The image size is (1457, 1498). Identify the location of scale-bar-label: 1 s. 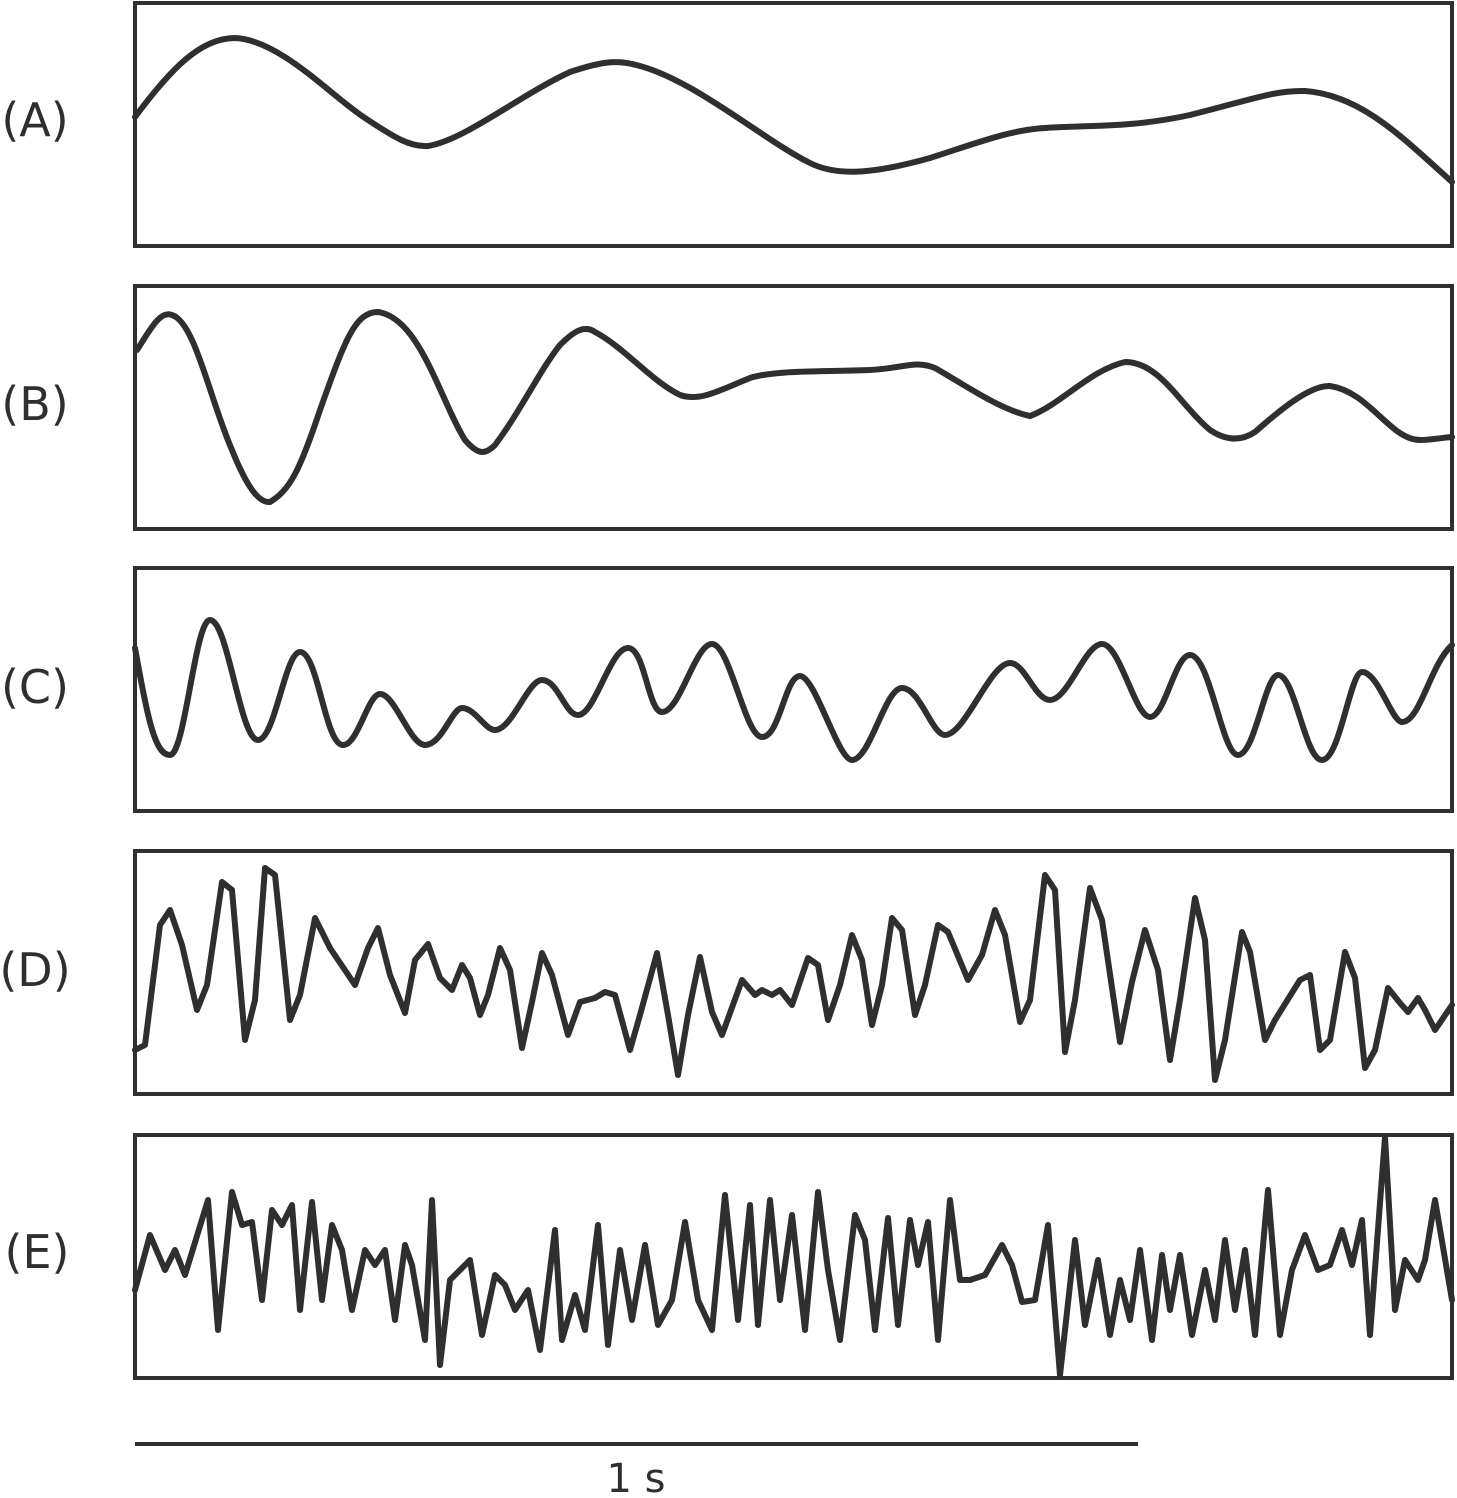
(635, 1477).